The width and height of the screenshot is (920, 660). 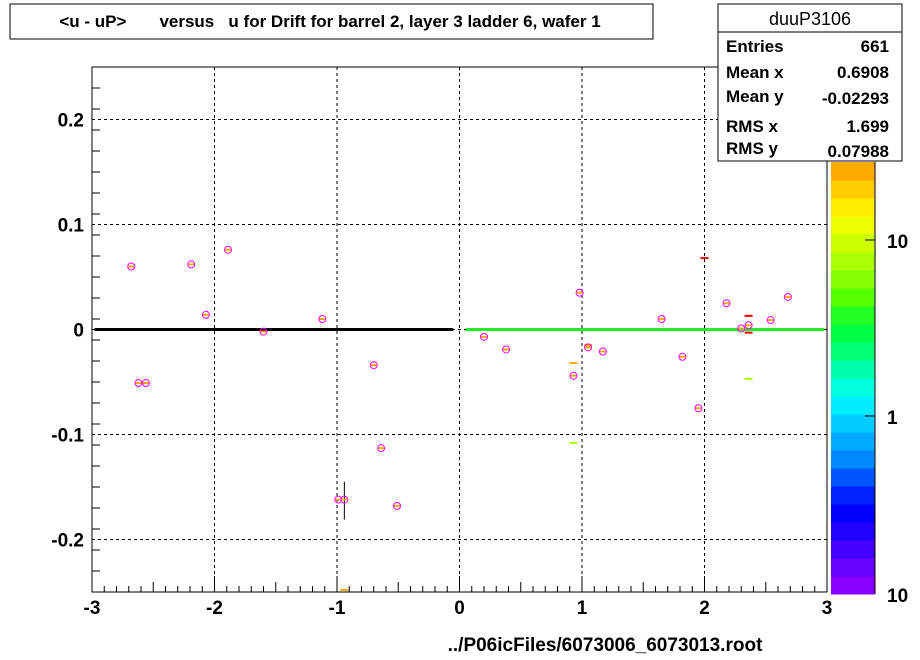 I want to click on x-tick-label: -1, so click(x=337, y=608).